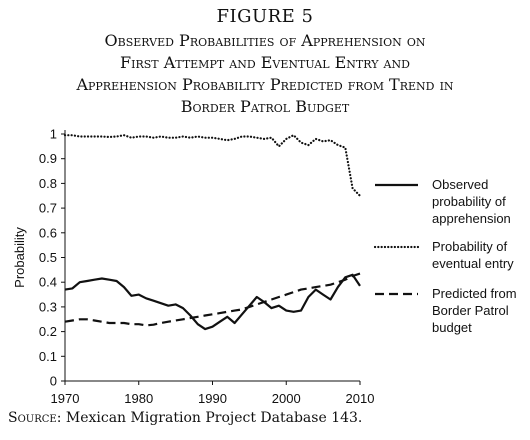 The image size is (530, 440). Describe the element at coordinates (212, 398) in the screenshot. I see `x-tick-label: 1990` at that location.